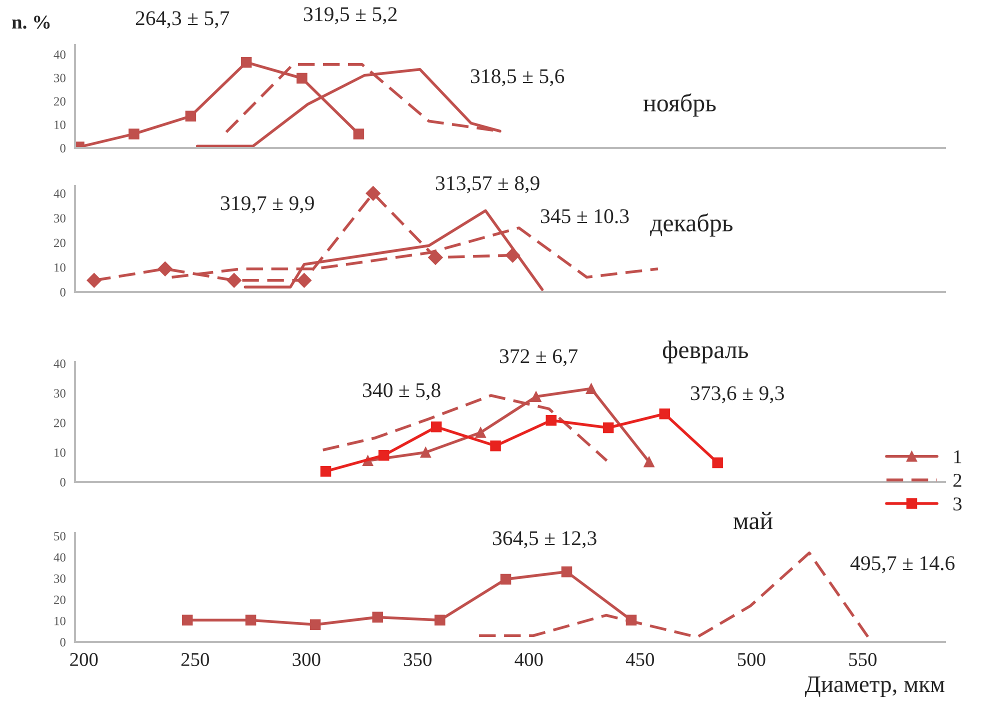 The height and width of the screenshot is (720, 986). What do you see at coordinates (539, 357) in the screenshot?
I see `annotation: 372 ± 6,7` at bounding box center [539, 357].